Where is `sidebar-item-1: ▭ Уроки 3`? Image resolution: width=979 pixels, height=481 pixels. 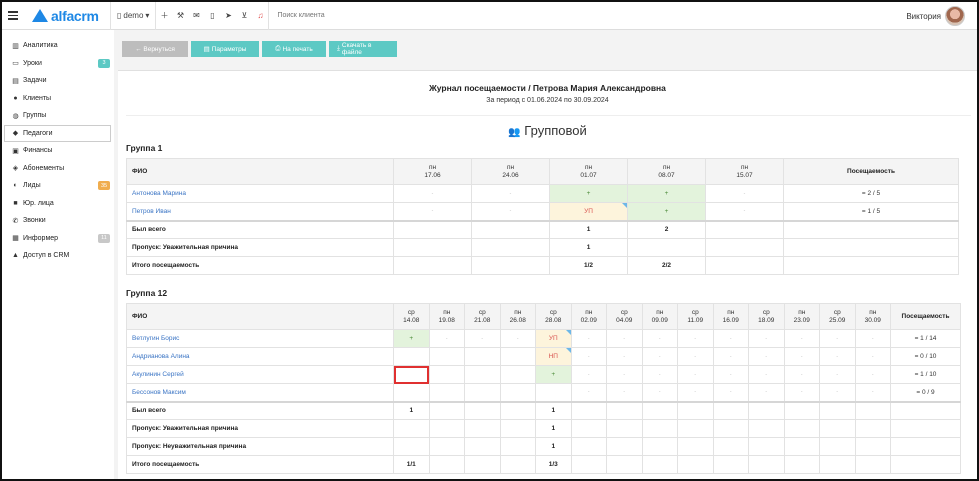 sidebar-item-1: ▭ Уроки 3 is located at coordinates (58, 64).